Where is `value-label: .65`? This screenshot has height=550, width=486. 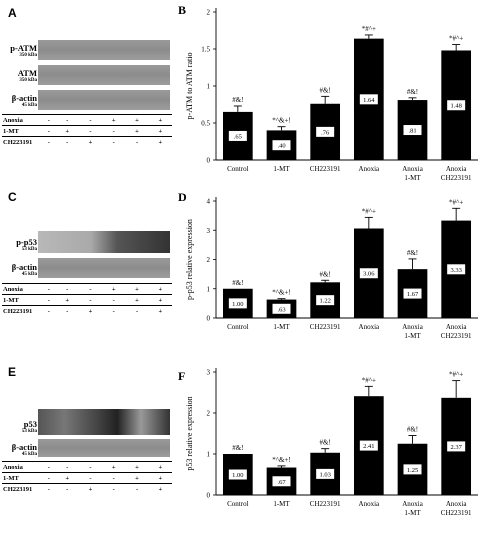 value-label: .65 is located at coordinates (238, 136).